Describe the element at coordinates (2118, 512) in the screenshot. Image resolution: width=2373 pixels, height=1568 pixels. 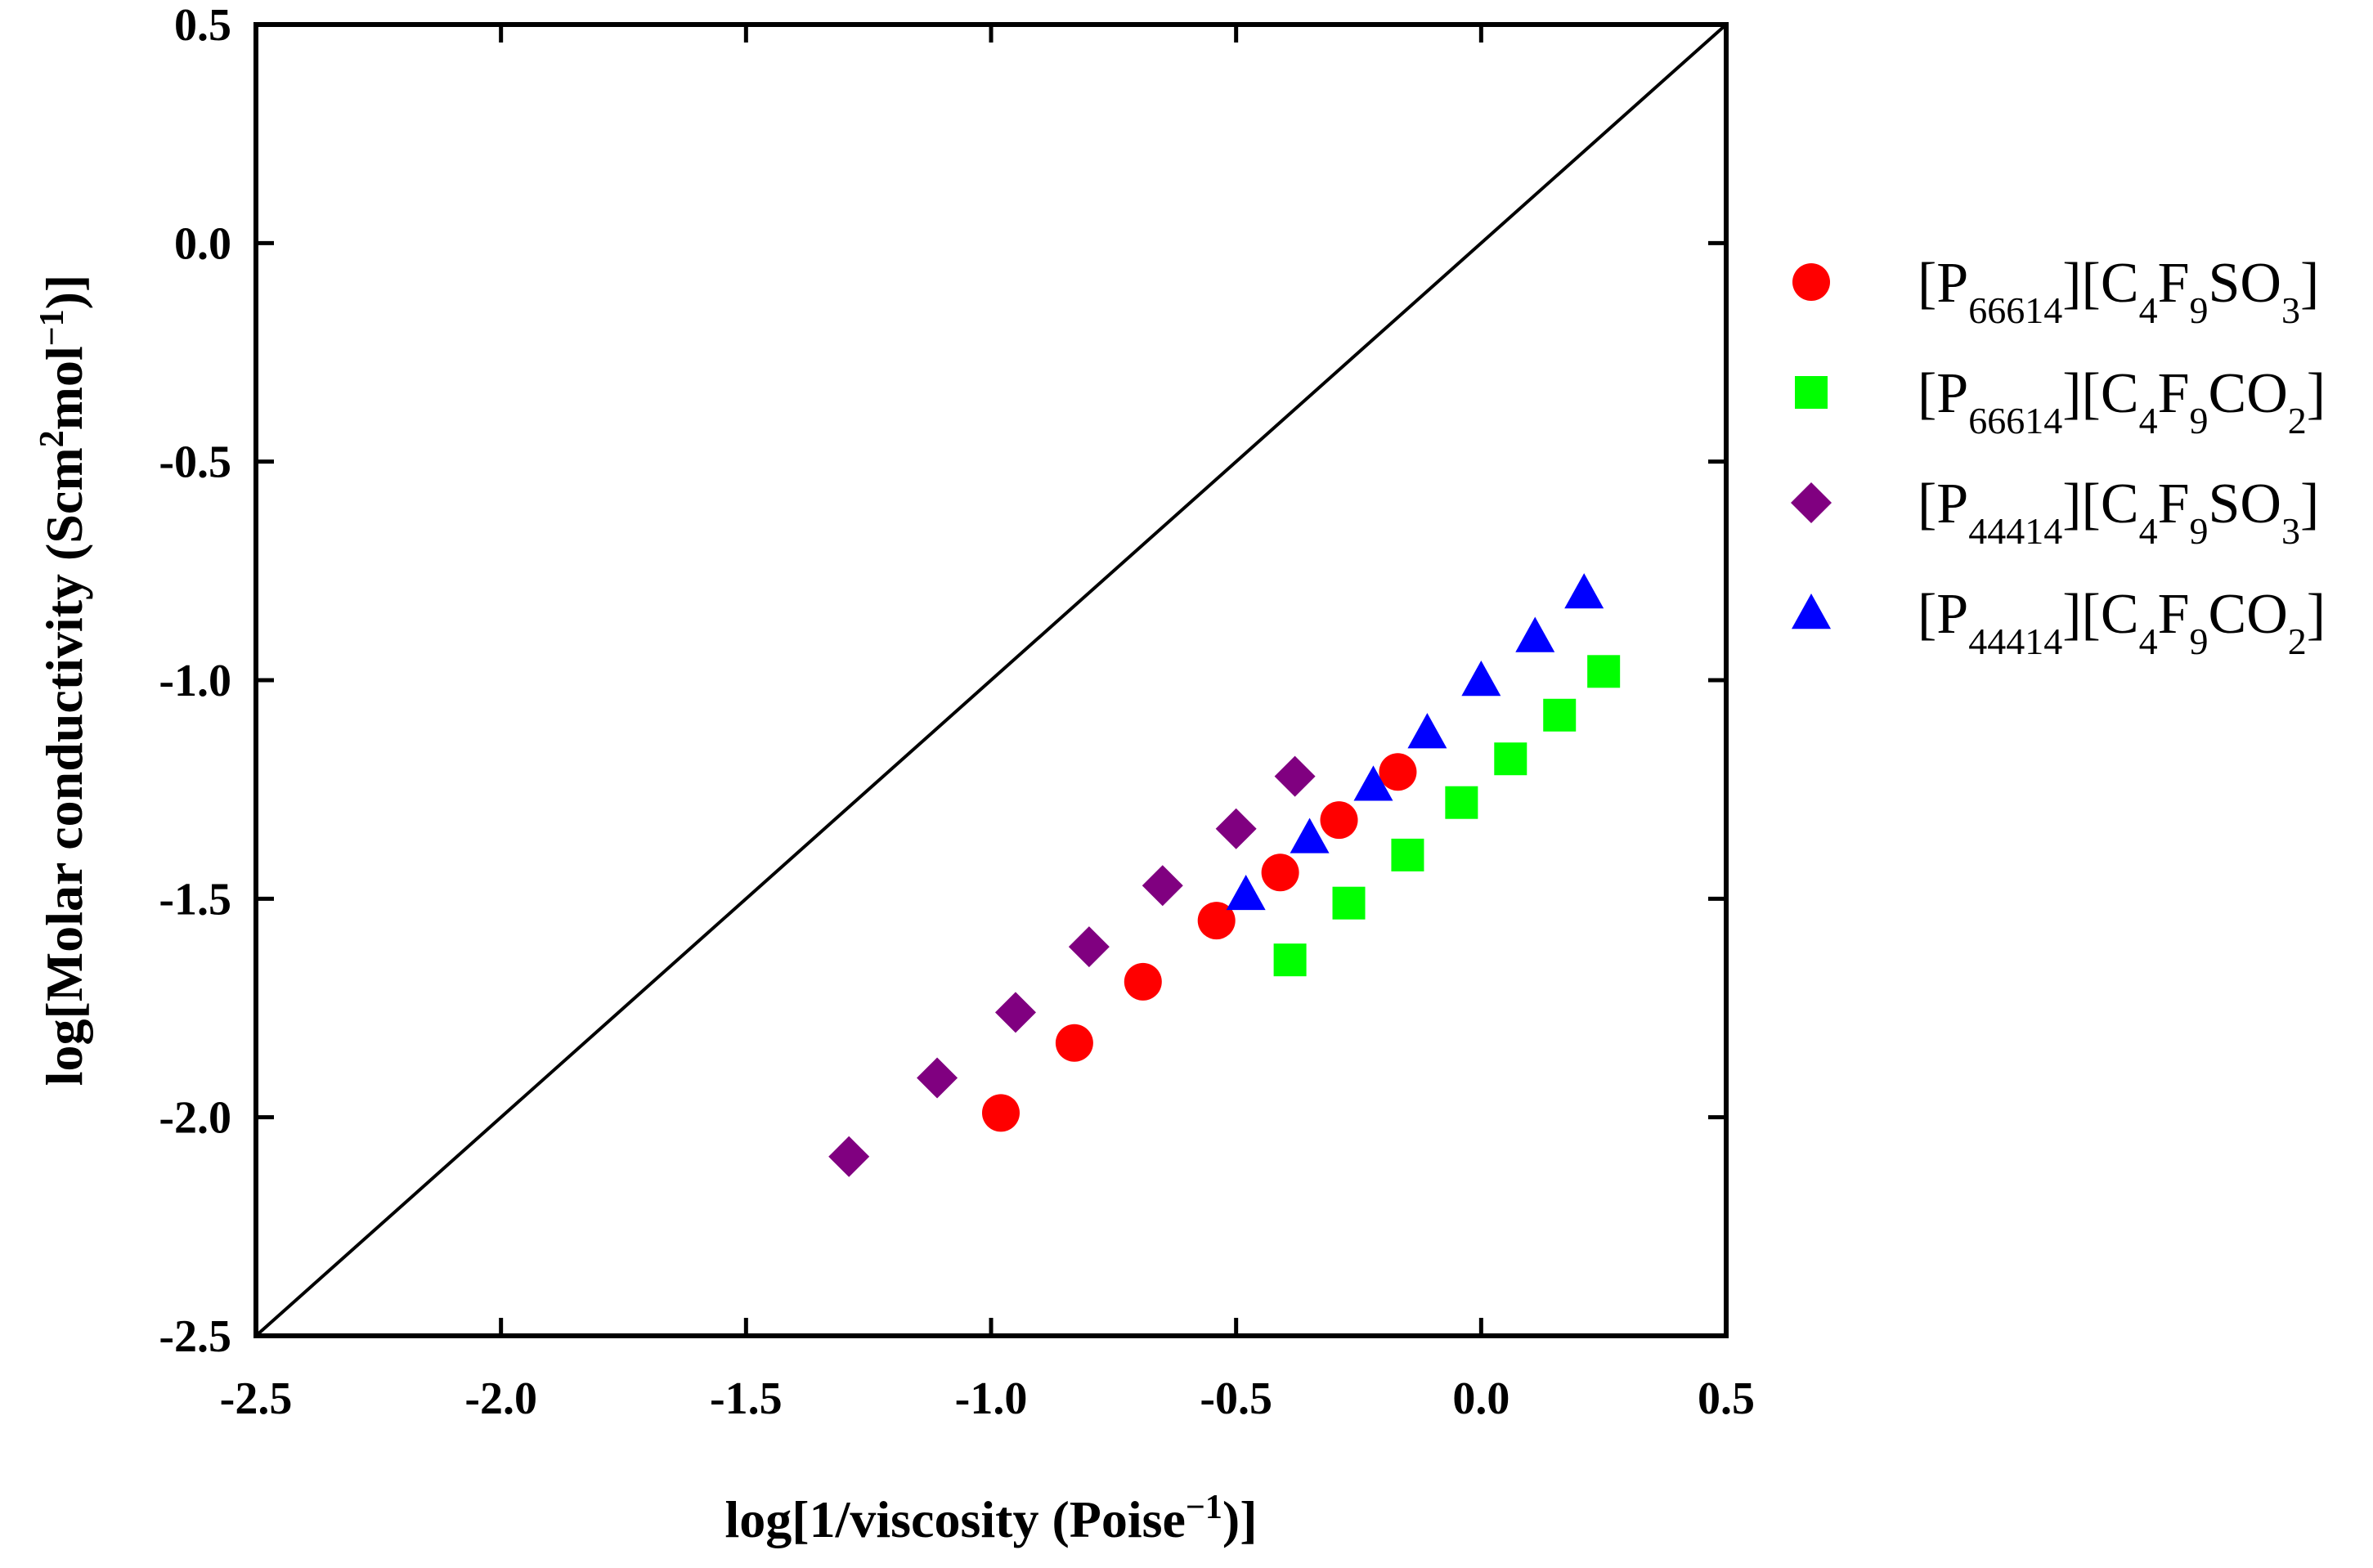
I see `legend-label: [P44414][C4F9SO3]` at that location.